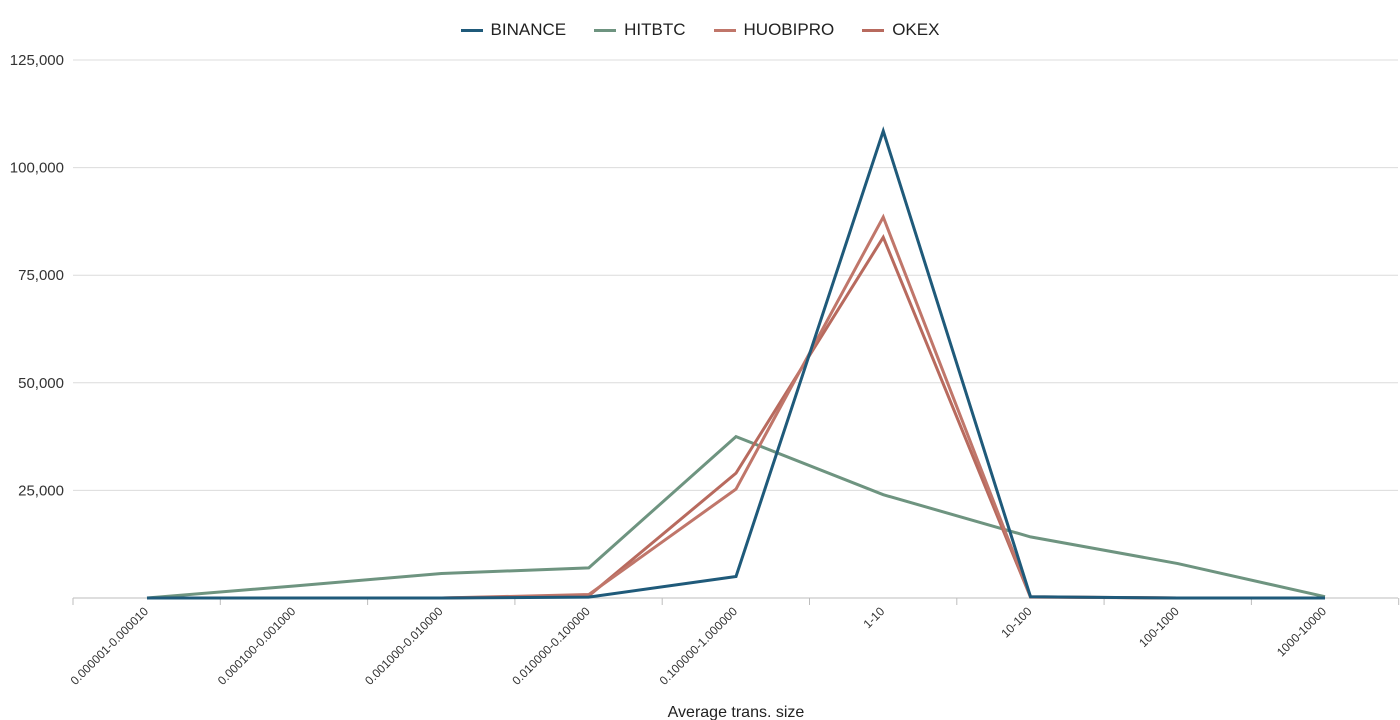 Image resolution: width=1400 pixels, height=720 pixels. Describe the element at coordinates (41, 383) in the screenshot. I see `y-tick-label: 50,000` at that location.